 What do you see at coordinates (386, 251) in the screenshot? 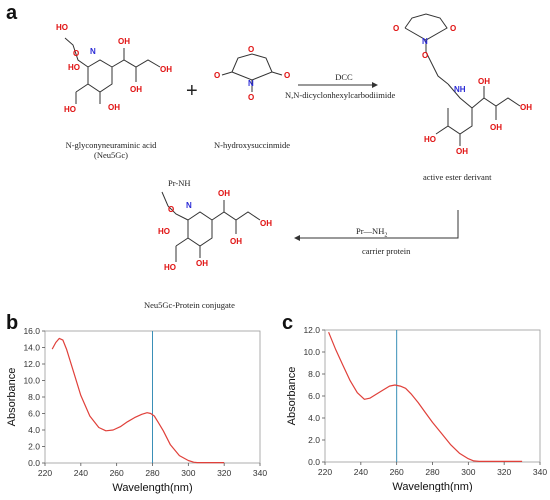
I see `reagent2-name: carrier protein` at bounding box center [386, 251].